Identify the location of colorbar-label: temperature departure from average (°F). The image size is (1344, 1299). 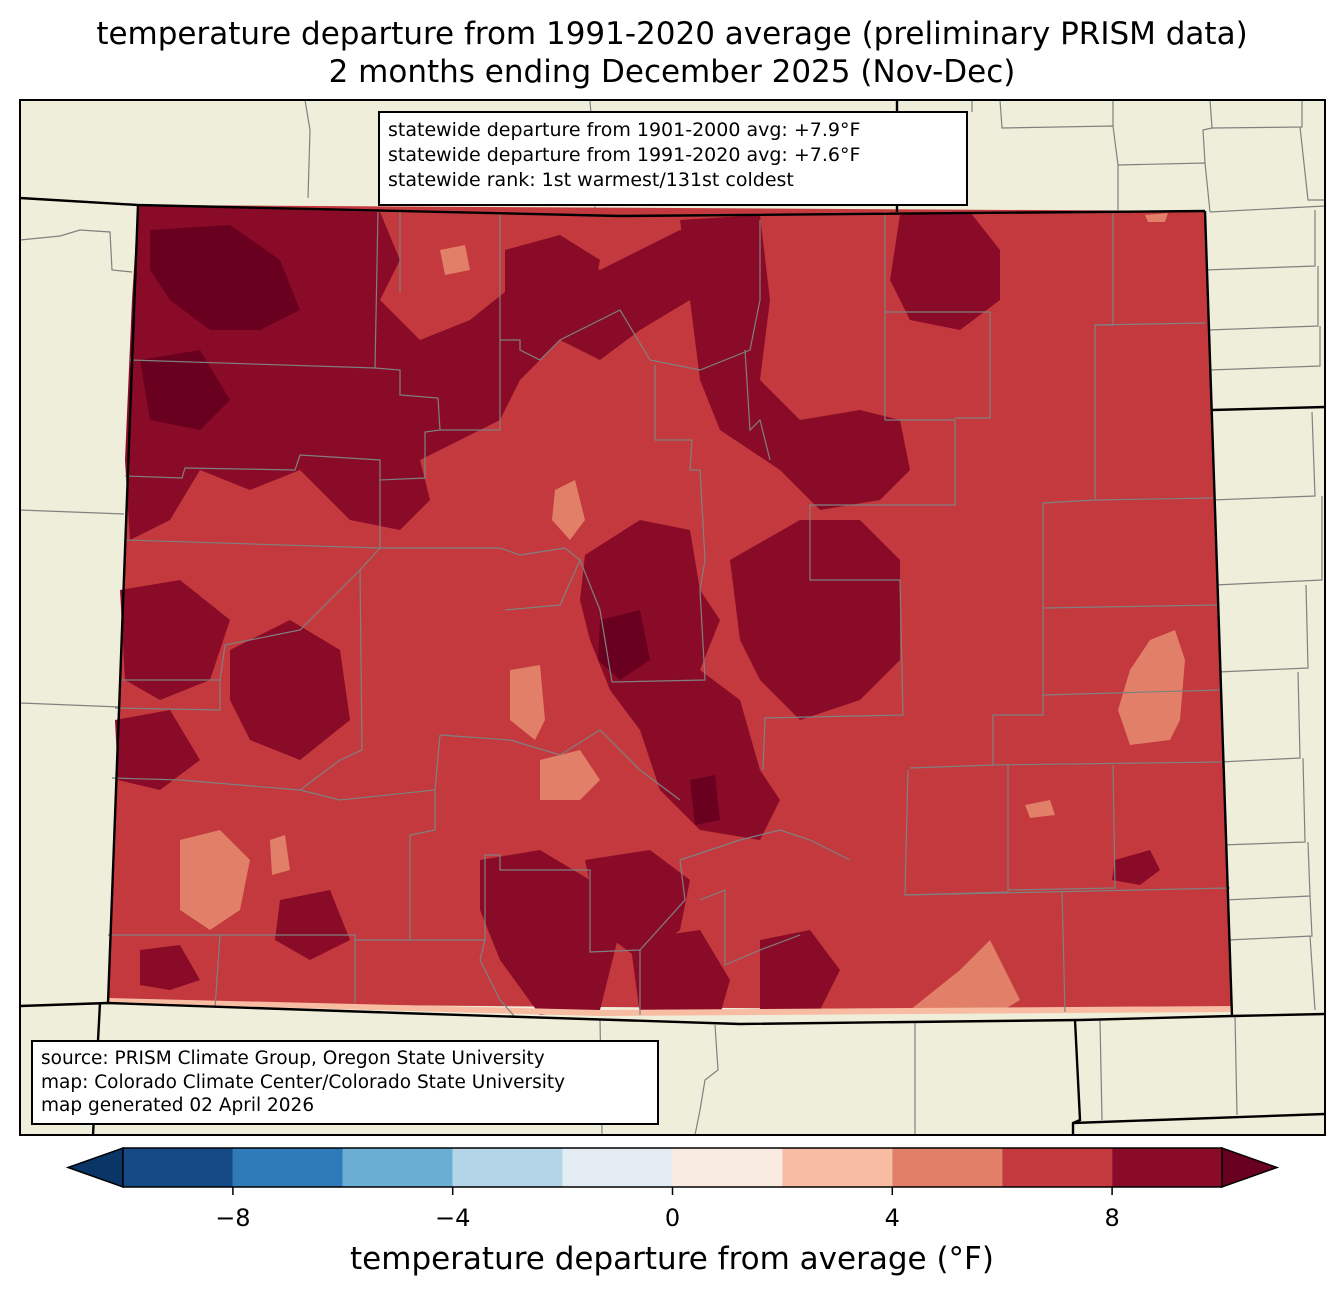
(672, 1259).